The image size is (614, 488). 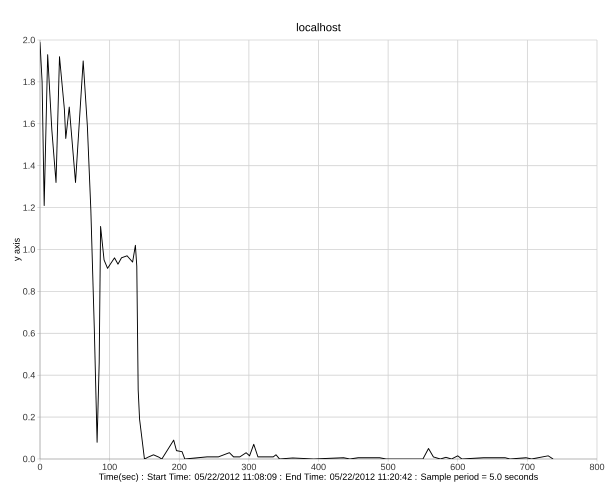 I want to click on y-tick-label: 1.2, so click(x=29, y=207).